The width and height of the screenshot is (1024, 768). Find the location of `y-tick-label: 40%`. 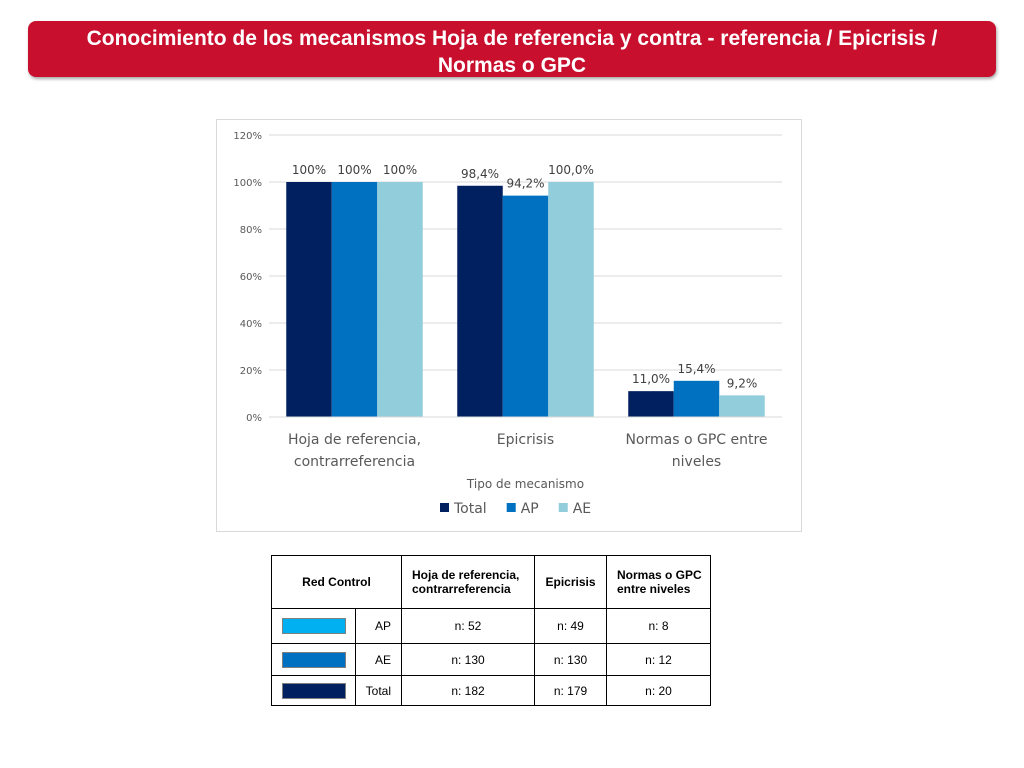

y-tick-label: 40% is located at coordinates (251, 324).